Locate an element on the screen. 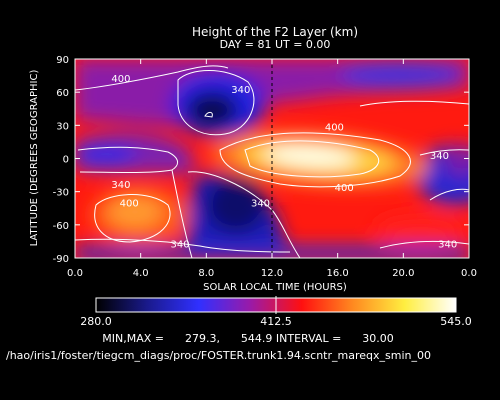  chart-subtitle: DAY = 81 UT = 0.00 is located at coordinates (275, 44).